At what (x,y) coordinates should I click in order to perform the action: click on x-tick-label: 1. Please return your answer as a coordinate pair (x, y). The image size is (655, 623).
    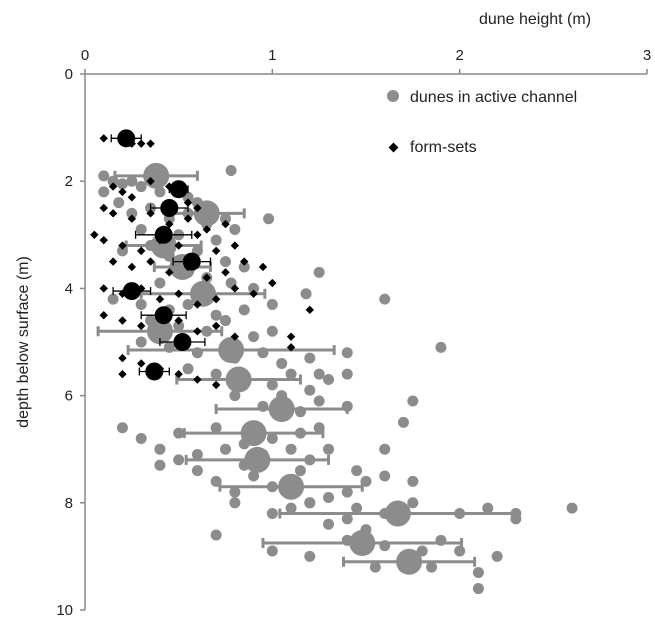
    Looking at the image, I should click on (272, 55).